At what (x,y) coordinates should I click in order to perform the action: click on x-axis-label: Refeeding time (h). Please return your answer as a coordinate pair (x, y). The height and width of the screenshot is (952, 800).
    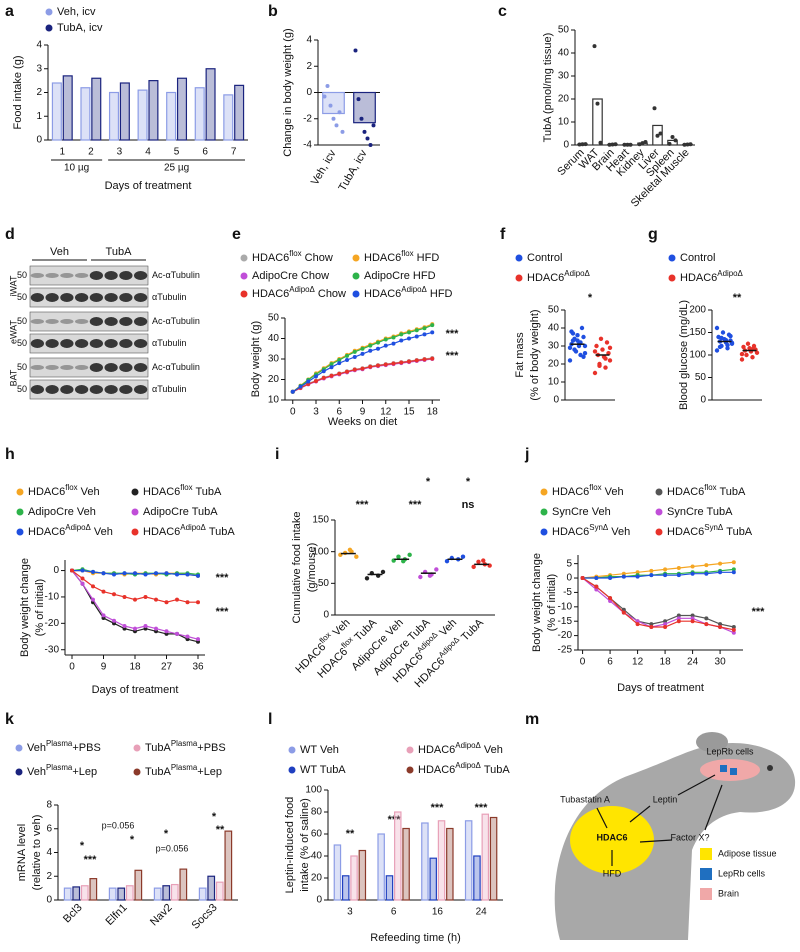
    Looking at the image, I should click on (415, 938).